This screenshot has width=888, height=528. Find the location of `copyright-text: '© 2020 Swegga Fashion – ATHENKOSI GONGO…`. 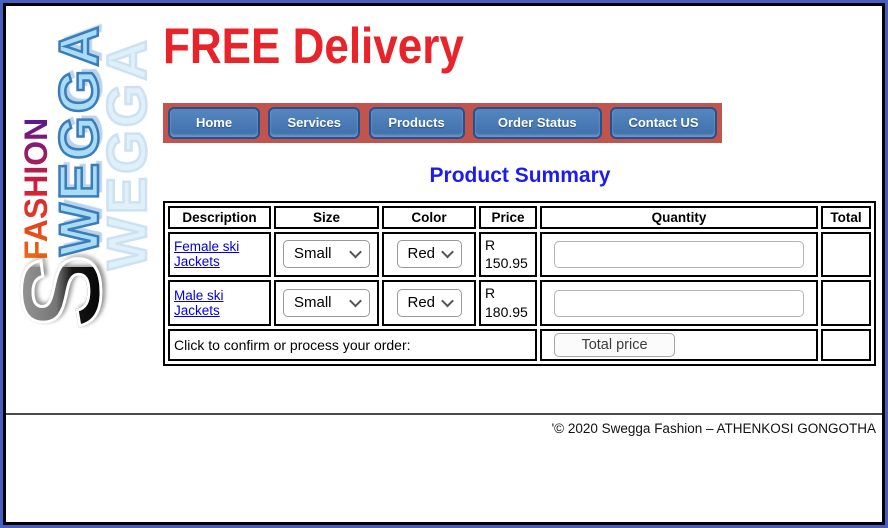

copyright-text: '© 2020 Swegga Fashion – ATHENKOSI GONGO… is located at coordinates (713, 428).